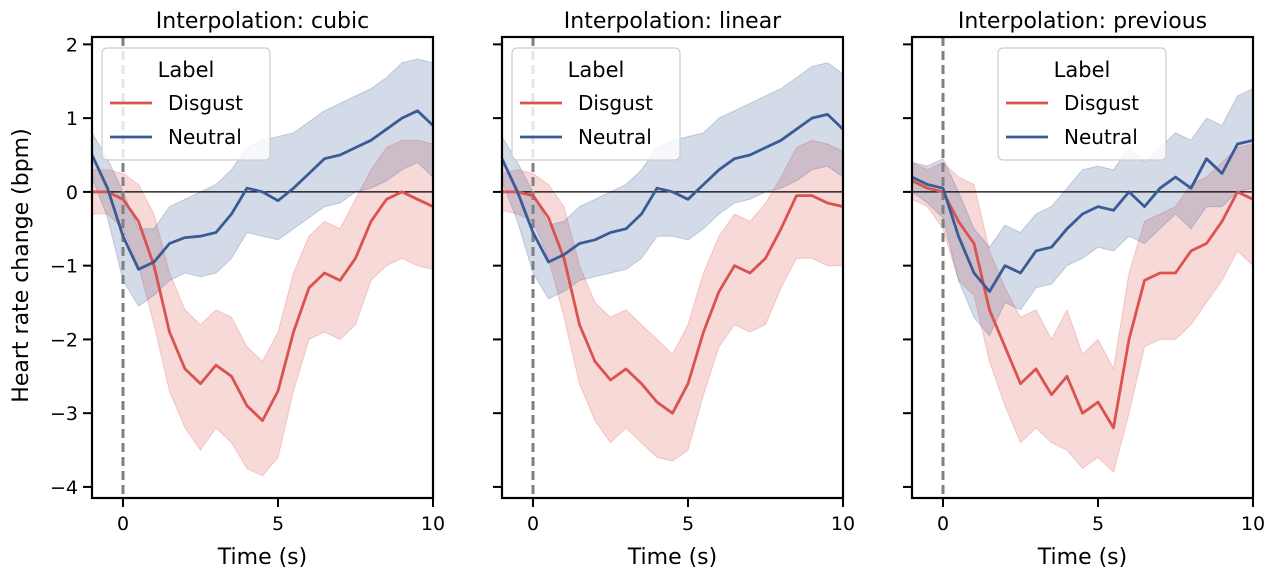 The height and width of the screenshot is (579, 1265). I want to click on y-tick-label: 2, so click(72, 45).